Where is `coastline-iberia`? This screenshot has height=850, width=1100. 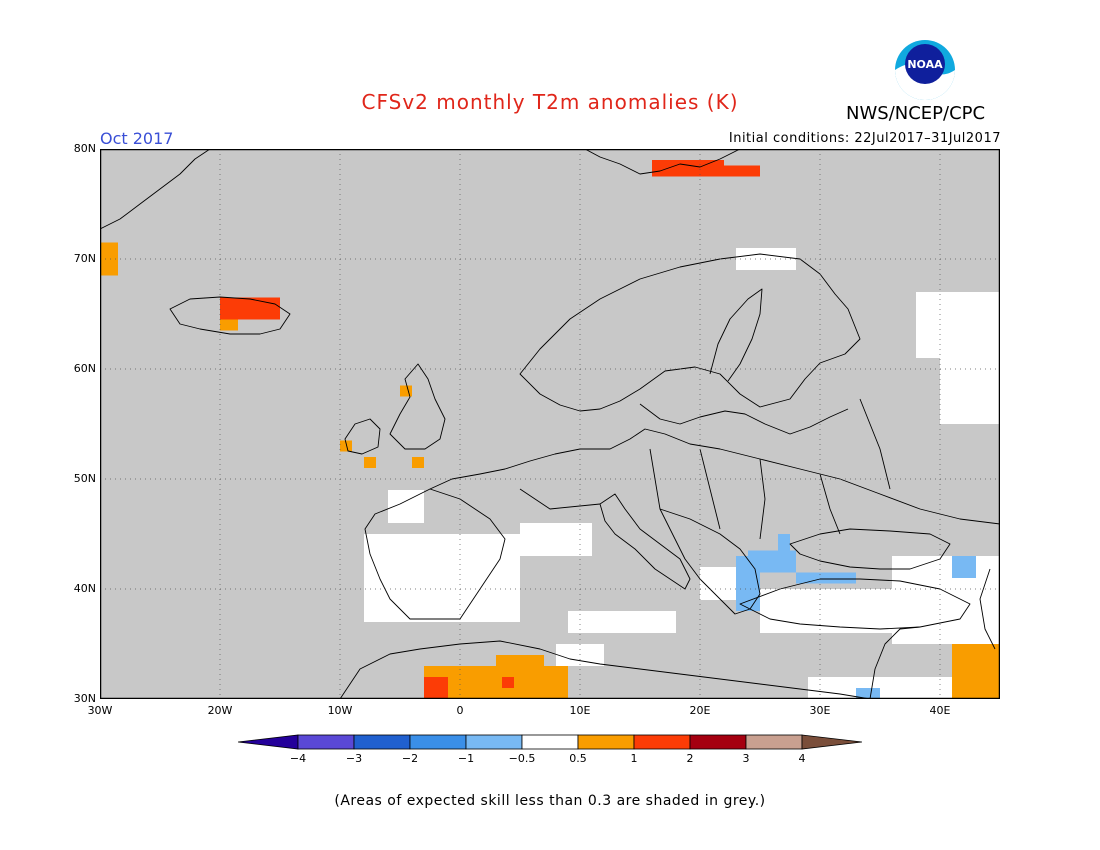
coastline-iberia is located at coordinates (435, 554).